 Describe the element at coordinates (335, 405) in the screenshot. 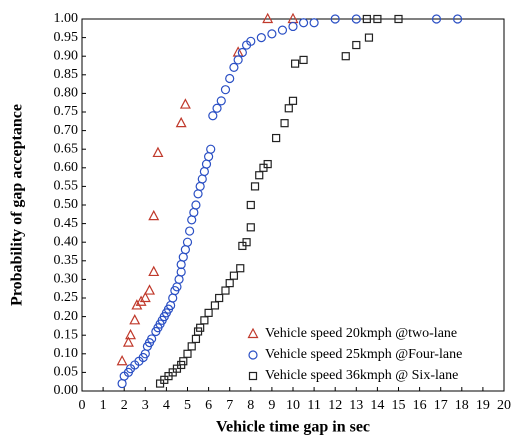

I see `x-tick-label: 12` at that location.